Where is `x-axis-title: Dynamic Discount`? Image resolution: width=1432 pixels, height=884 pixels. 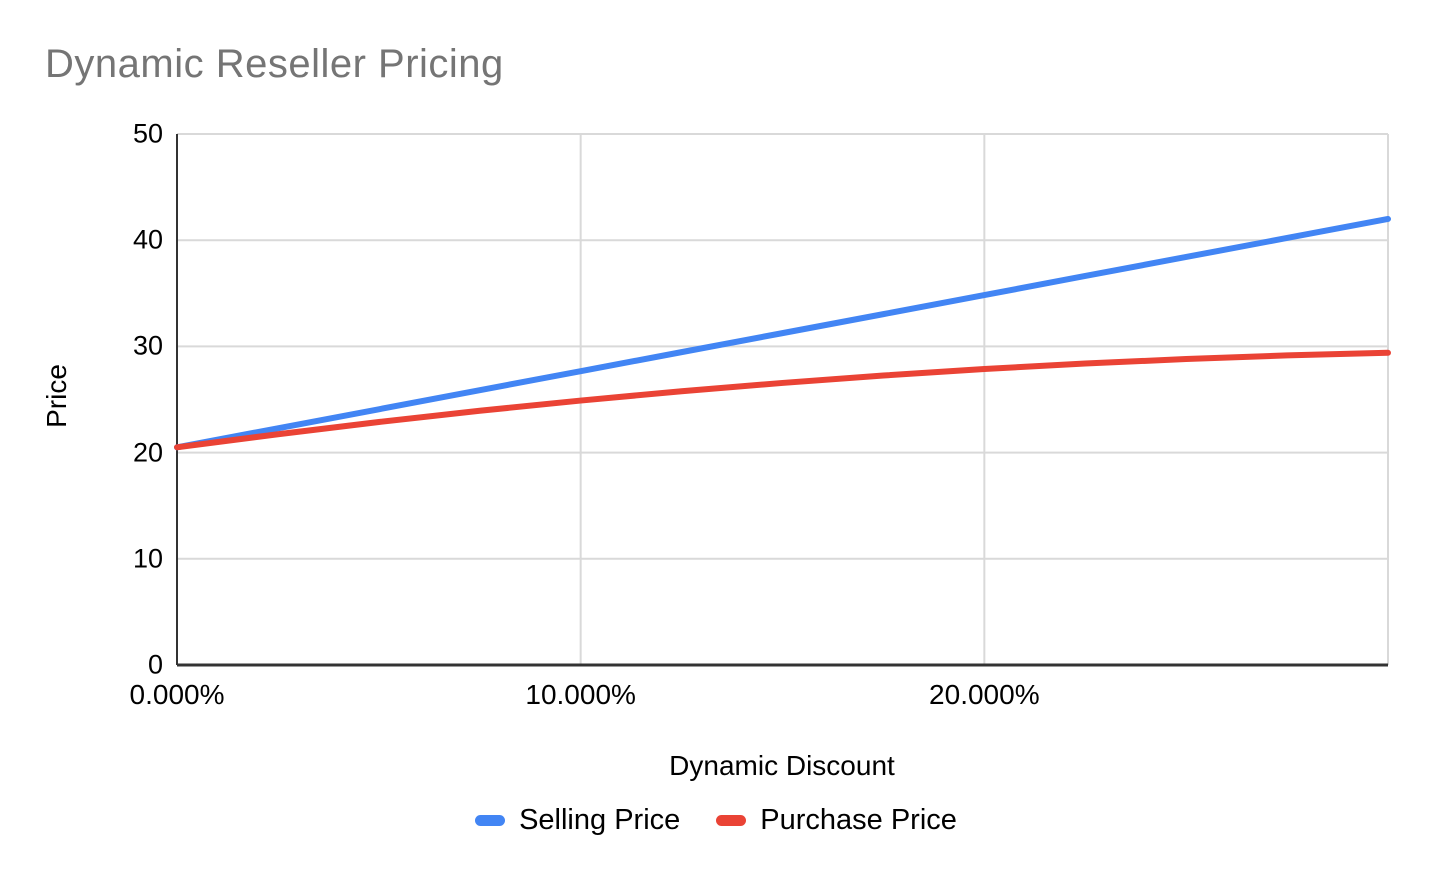
x-axis-title: Dynamic Discount is located at coordinates (782, 765).